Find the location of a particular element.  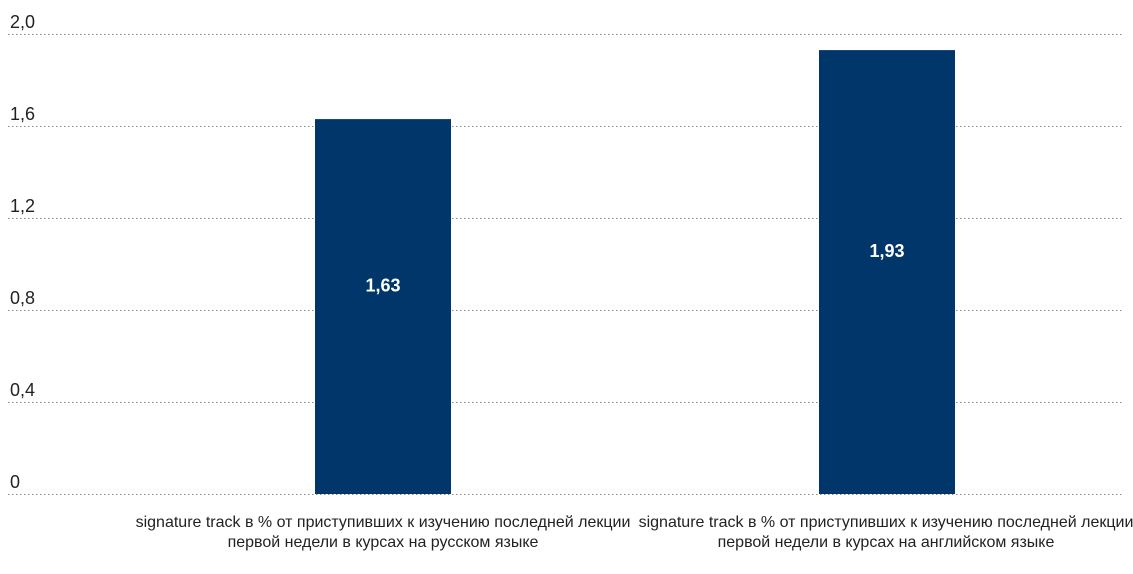

bar-value-label: 1,93 is located at coordinates (886, 251).